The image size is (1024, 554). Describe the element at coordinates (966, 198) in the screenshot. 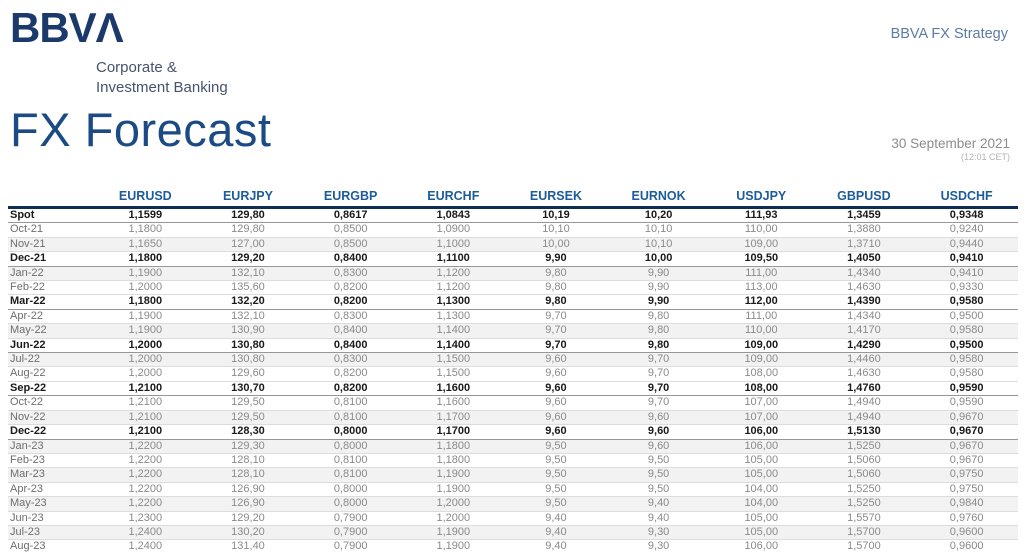

I see `column-header-usdchf: USDCHF` at that location.